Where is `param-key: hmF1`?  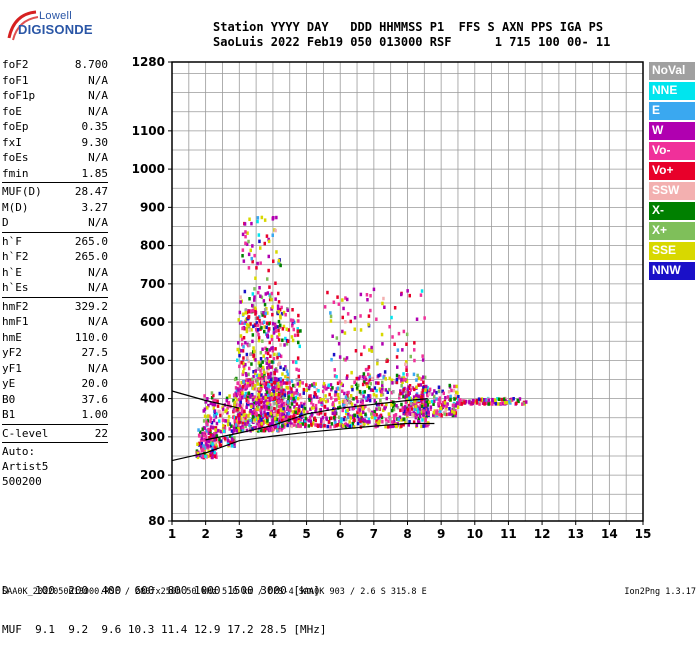 param-key: hmF1 is located at coordinates (15, 321).